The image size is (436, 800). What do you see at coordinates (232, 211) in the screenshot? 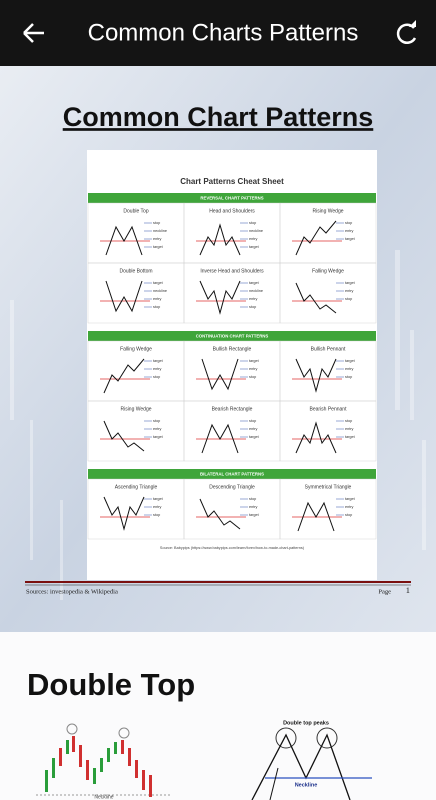
I see `pattern-name: Head and Shoulders` at bounding box center [232, 211].